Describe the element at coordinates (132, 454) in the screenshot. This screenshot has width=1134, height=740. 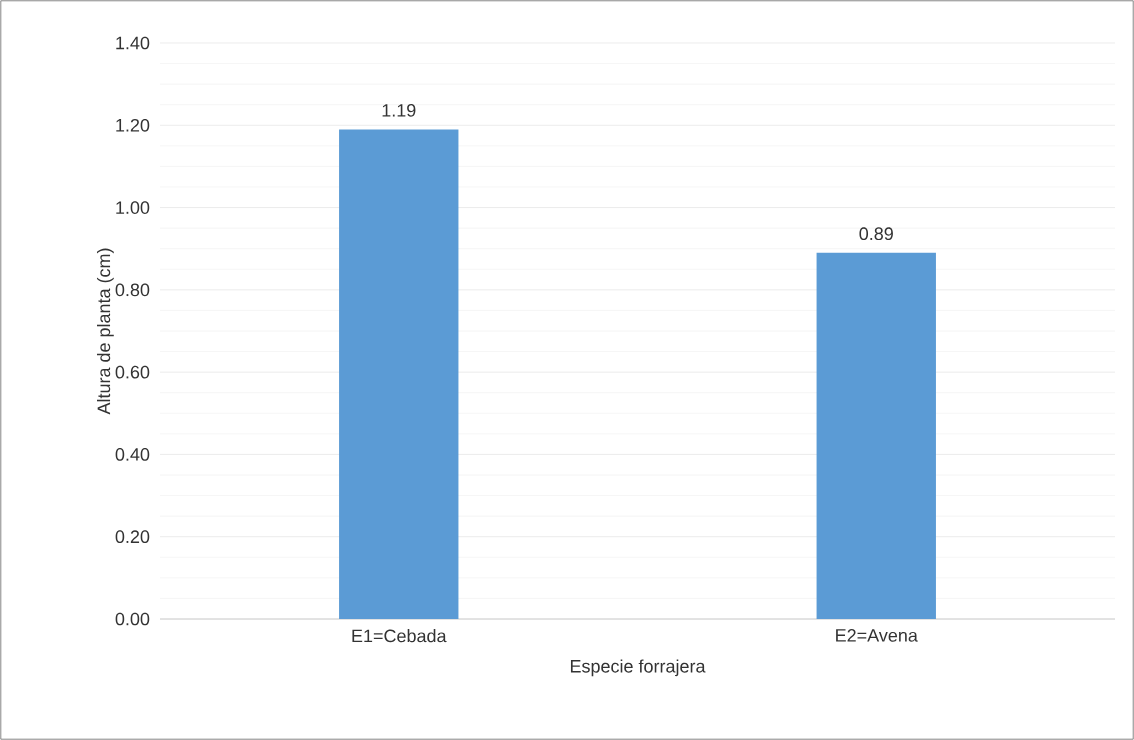
I see `y-tick-label: 0.40` at that location.